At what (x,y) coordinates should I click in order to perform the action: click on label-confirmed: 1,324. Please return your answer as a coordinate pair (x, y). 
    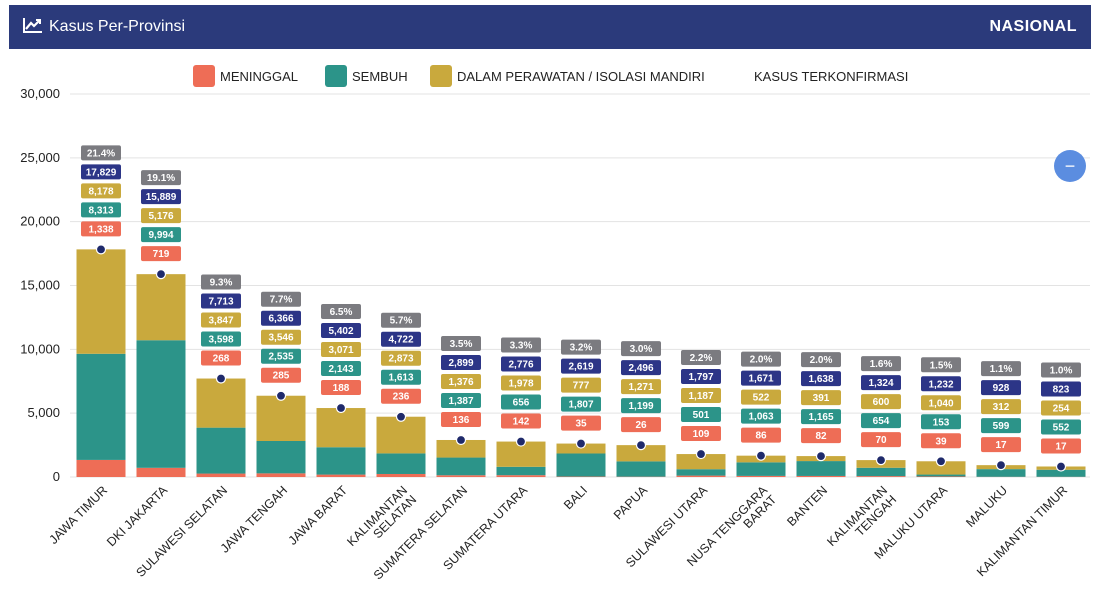
    Looking at the image, I should click on (880, 383).